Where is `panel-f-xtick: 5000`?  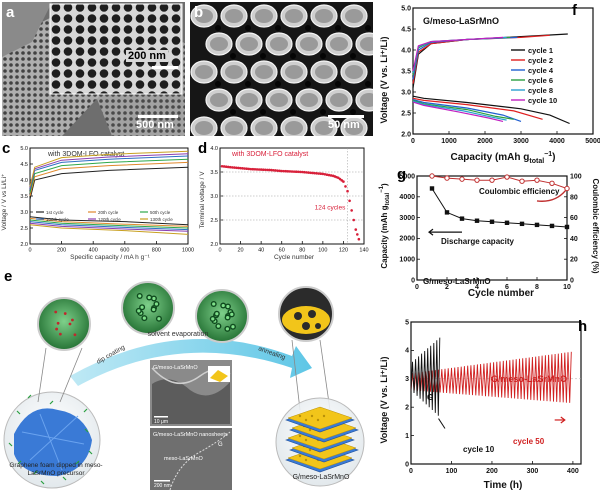 panel-f-xtick: 5000 is located at coordinates (592, 141).